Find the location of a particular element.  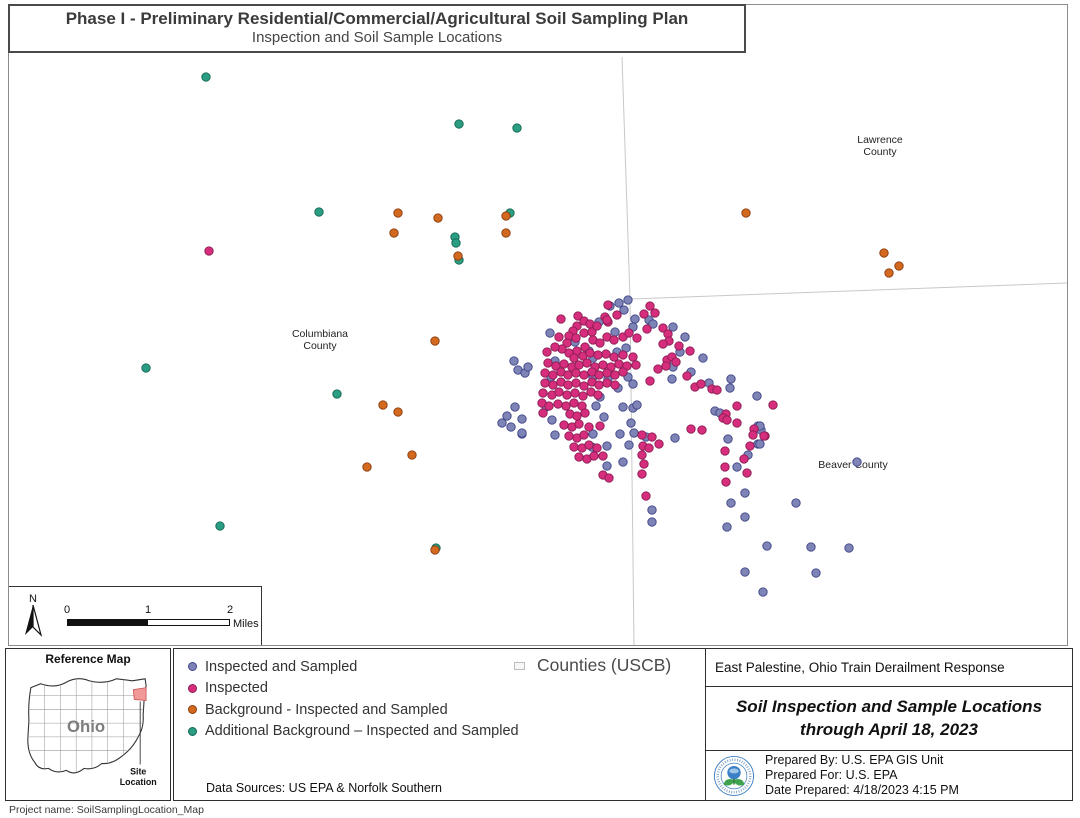

legend-label-inspected: Inspected is located at coordinates (236, 688).